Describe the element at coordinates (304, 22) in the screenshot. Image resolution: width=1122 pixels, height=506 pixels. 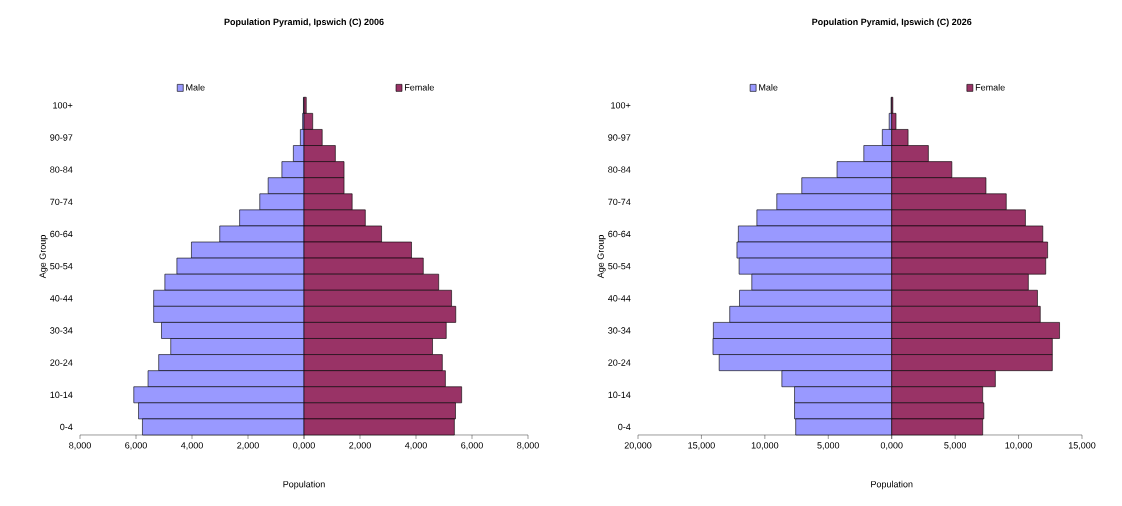
I see `chart-title: Population Pyramid, Ipswich (C) 2006` at that location.